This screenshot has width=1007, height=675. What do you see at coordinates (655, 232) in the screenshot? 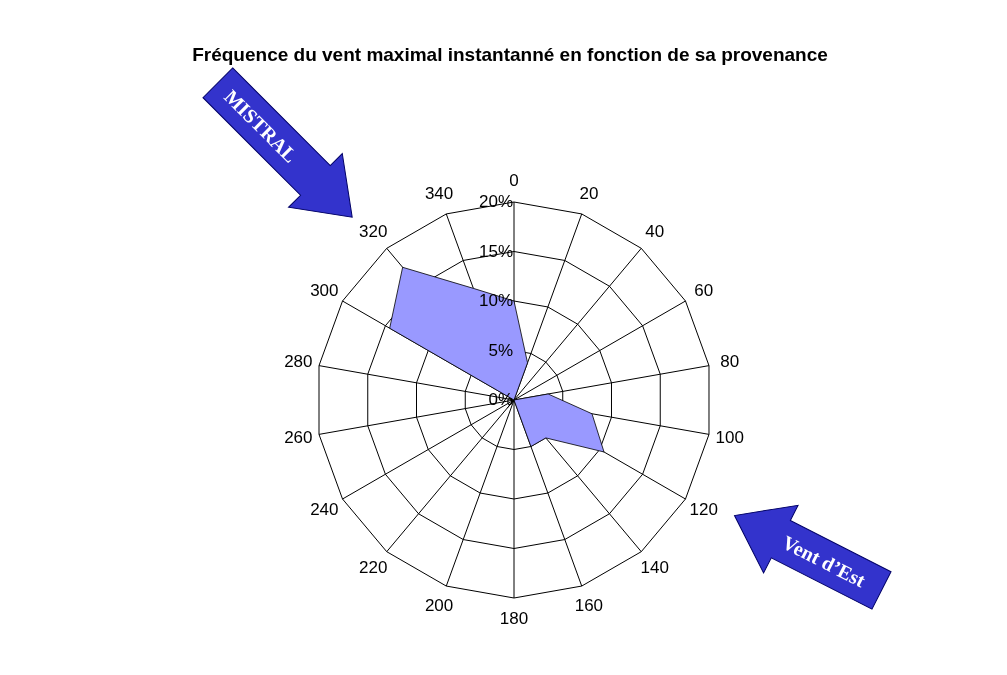
I see `spoke-label: 40` at bounding box center [655, 232].